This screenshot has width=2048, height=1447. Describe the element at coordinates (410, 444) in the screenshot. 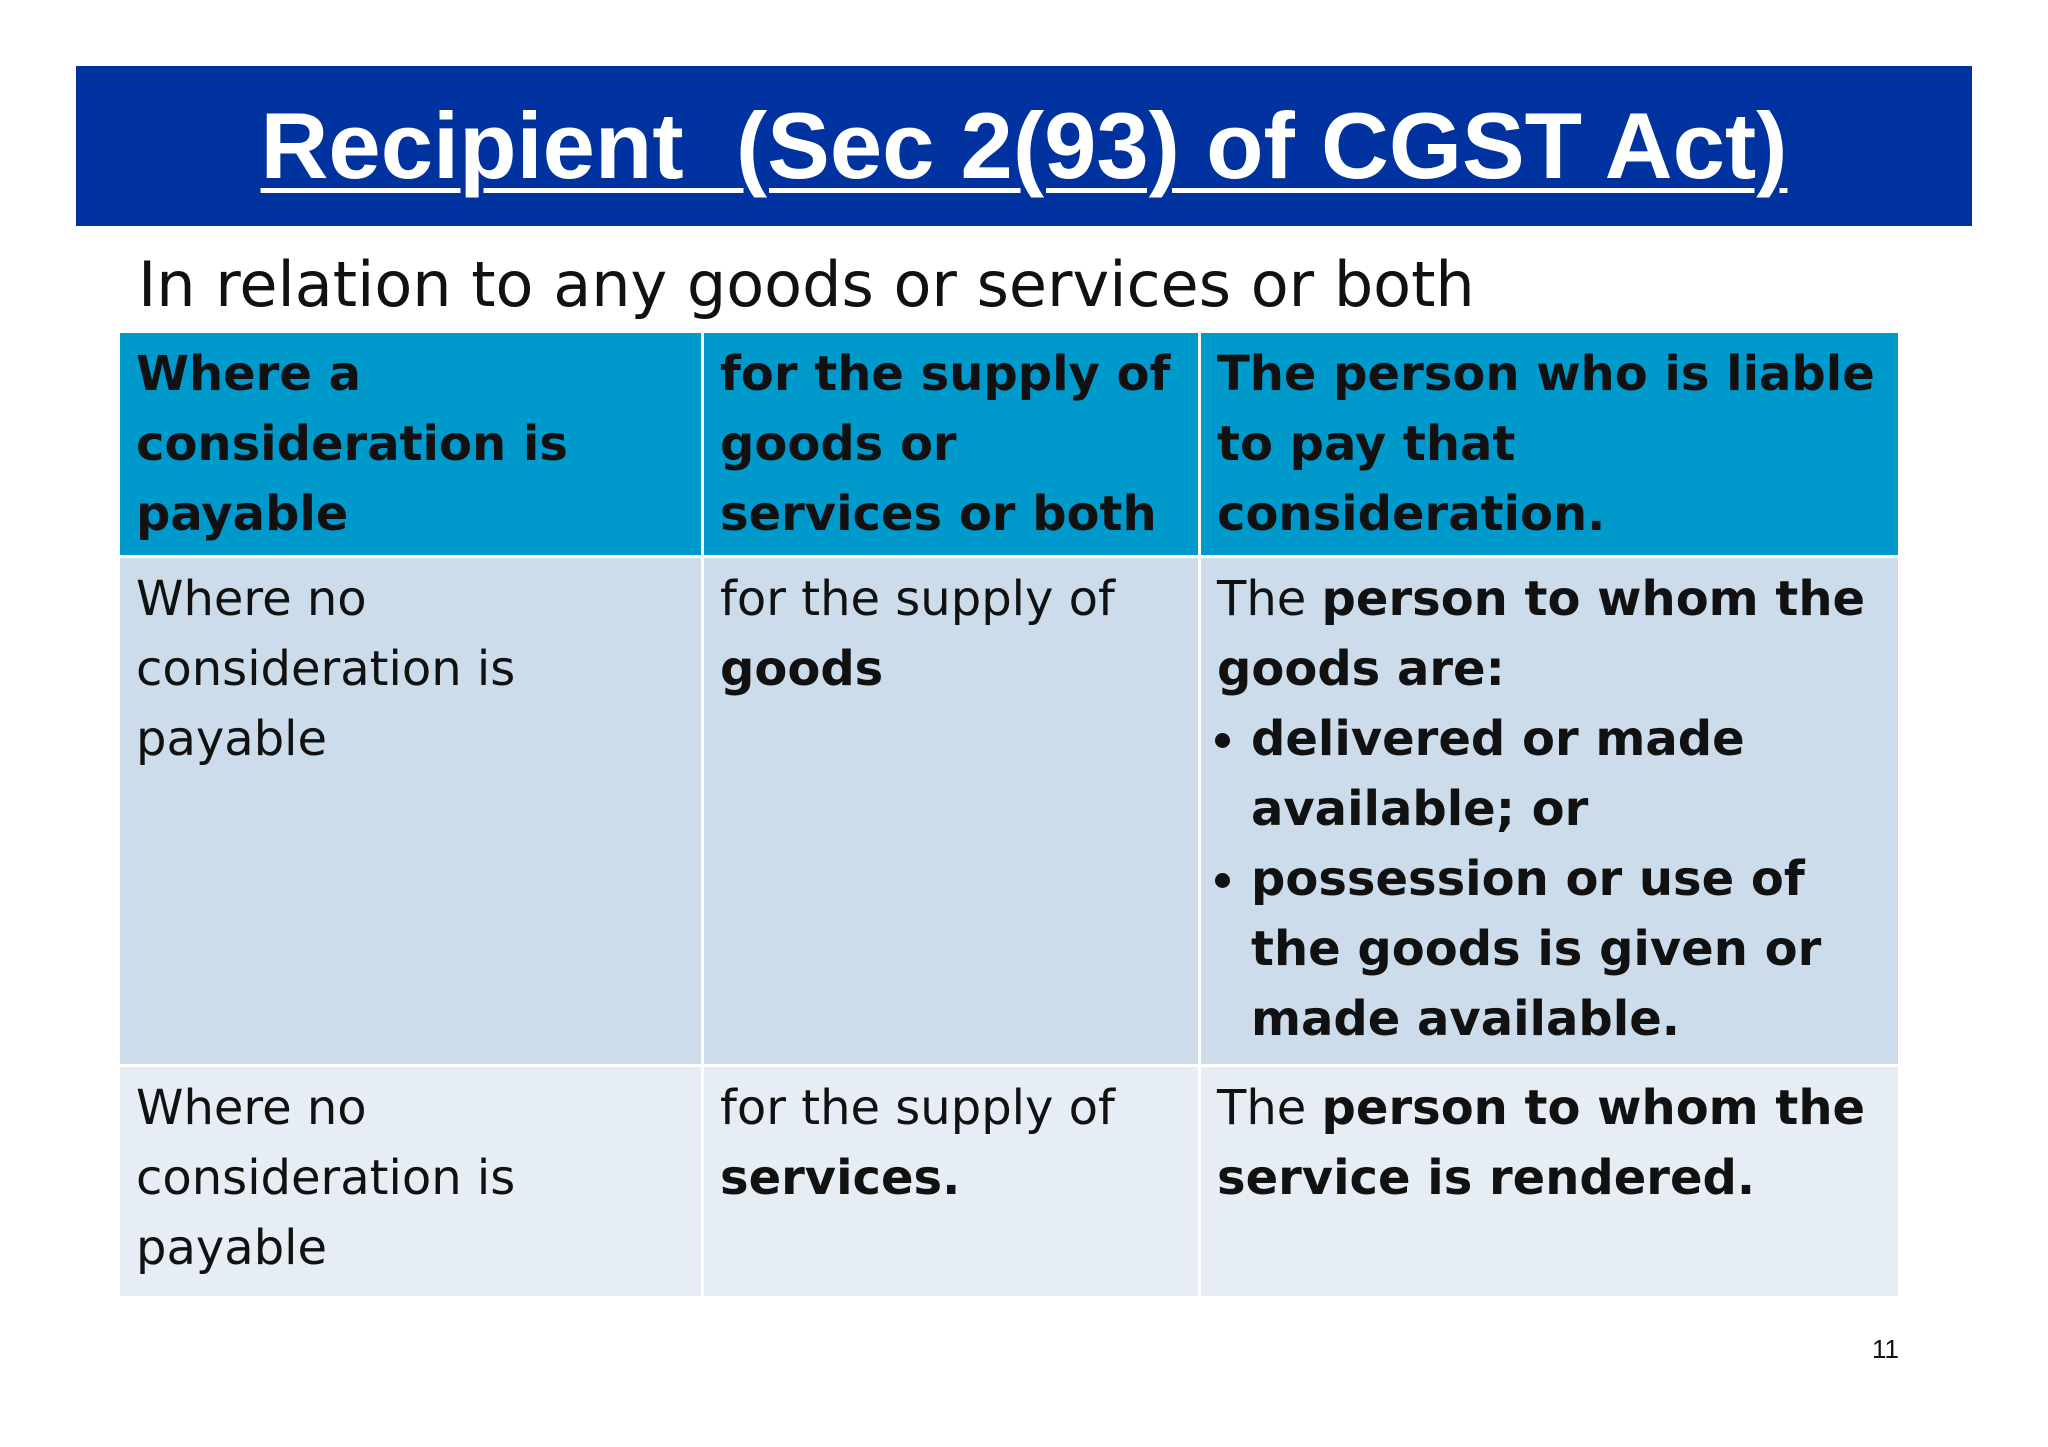

I see `header-cell: Where a consideration is payable` at that location.